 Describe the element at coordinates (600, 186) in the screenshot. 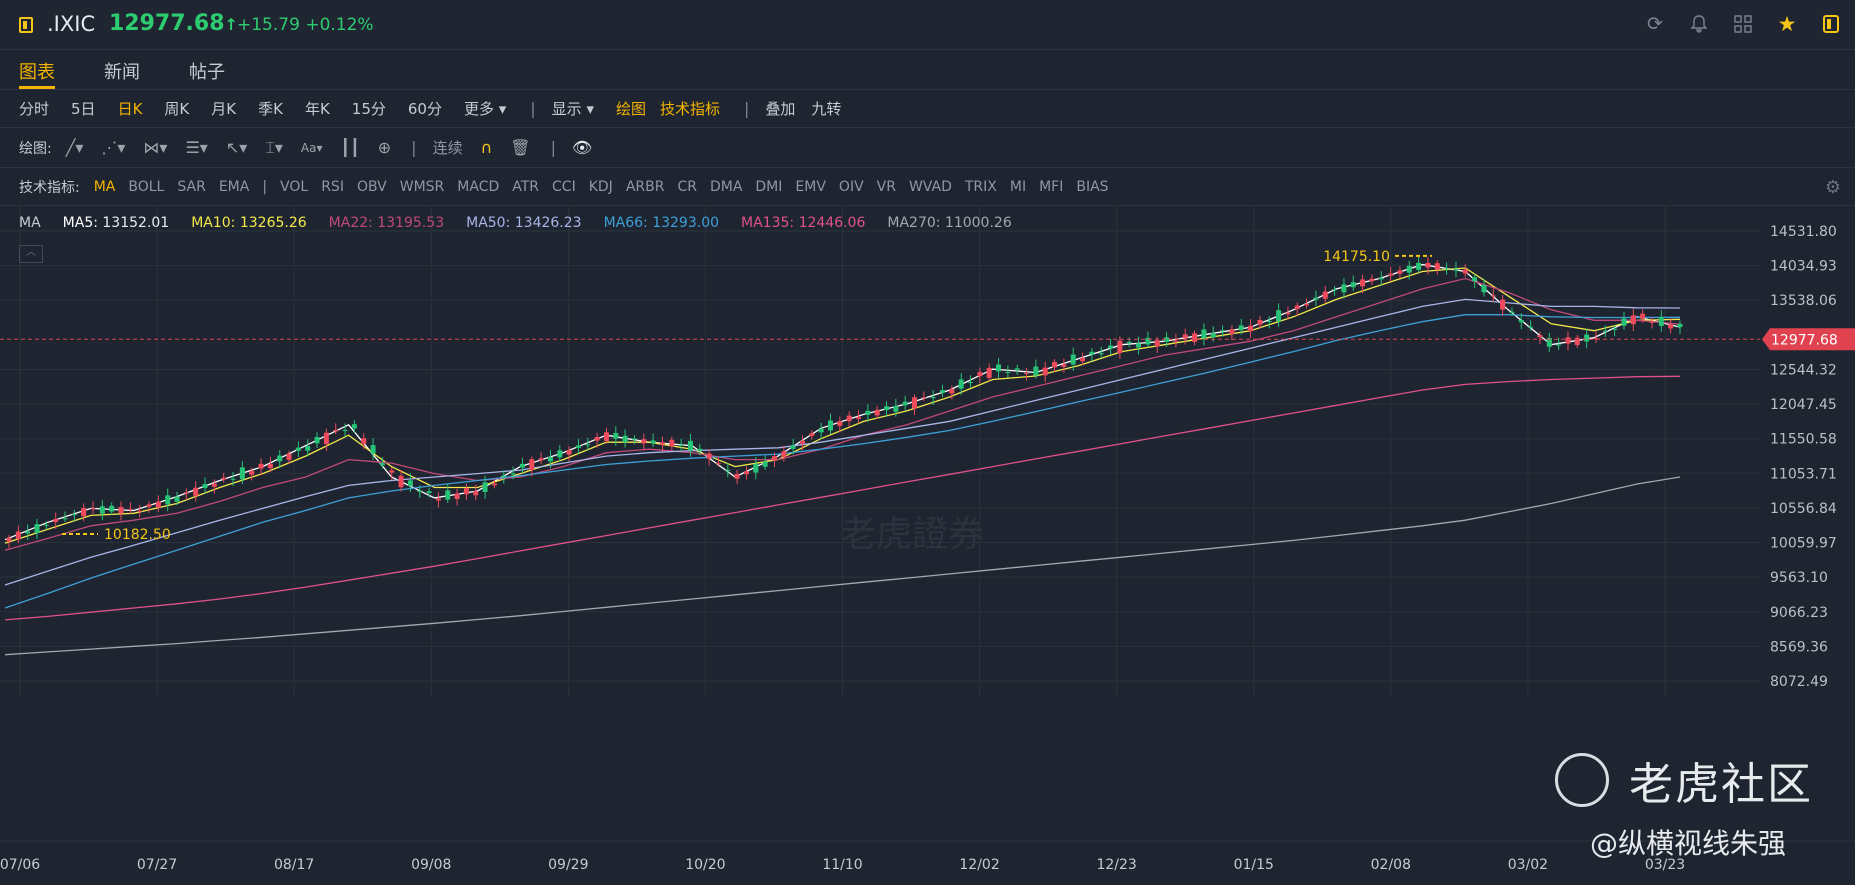

I see `indicator-kdj: KDJ` at that location.